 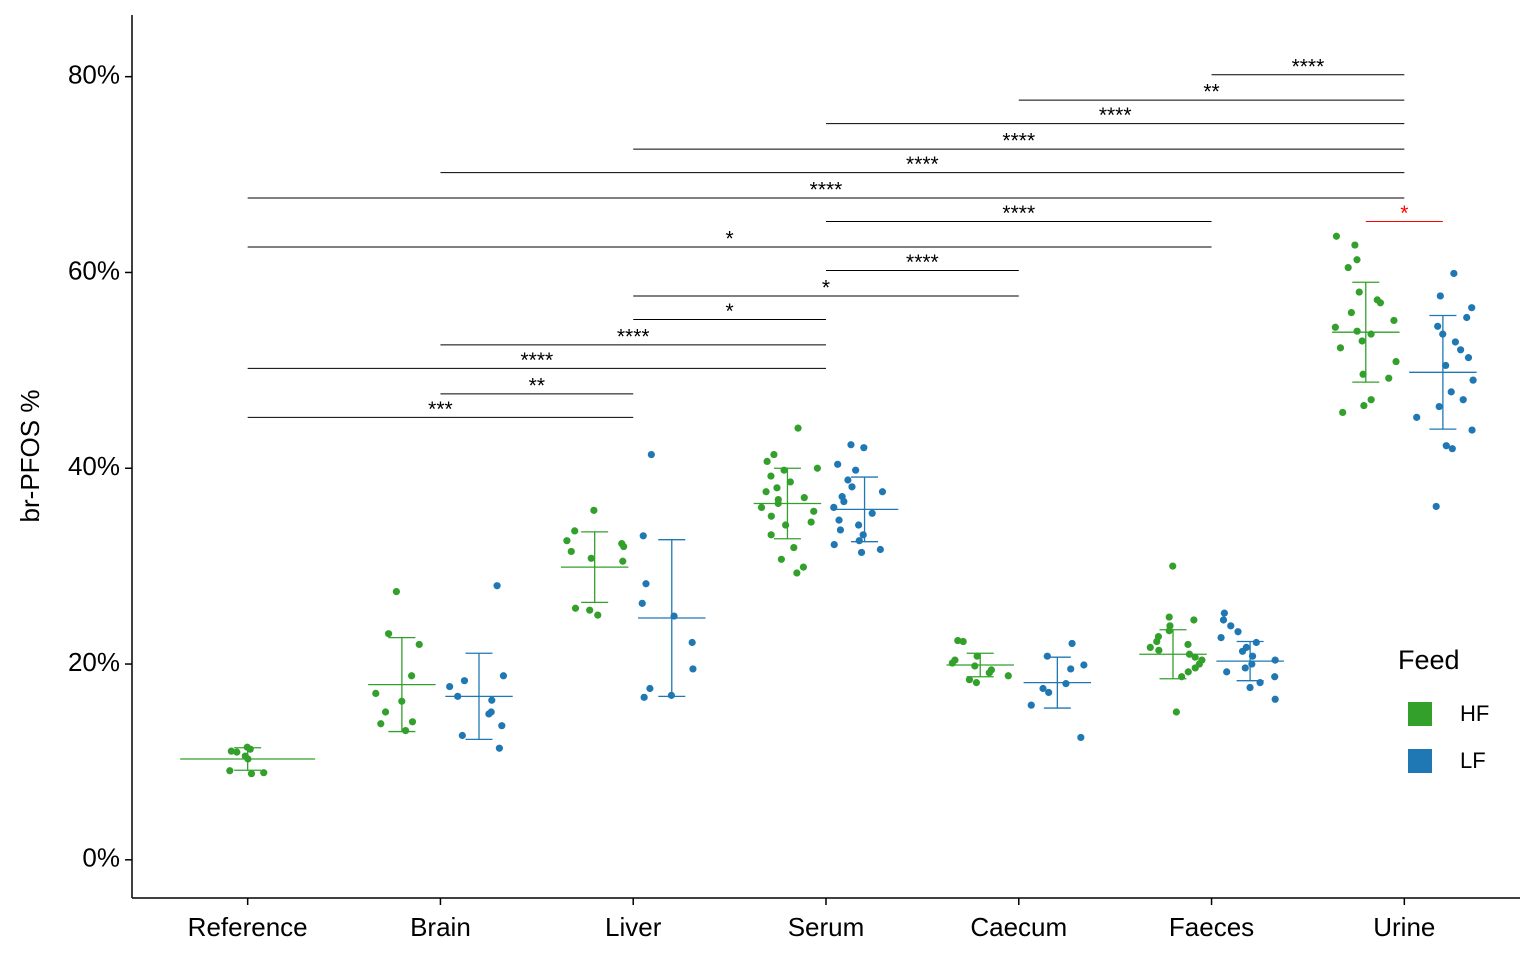 I want to click on x-tick-label: Caecum, so click(x=1018, y=927).